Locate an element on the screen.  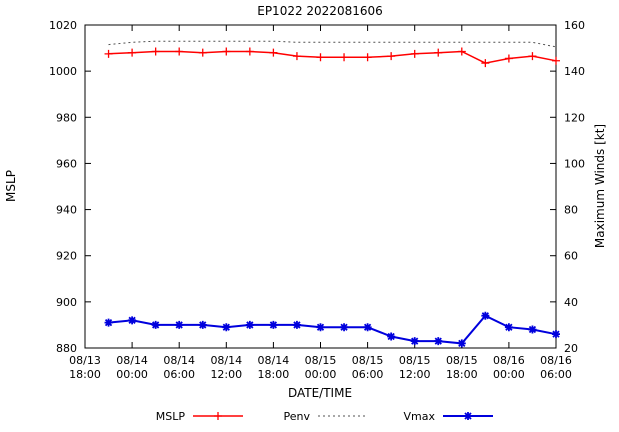
y-tick-label-left: 900 is located at coordinates (66, 302).